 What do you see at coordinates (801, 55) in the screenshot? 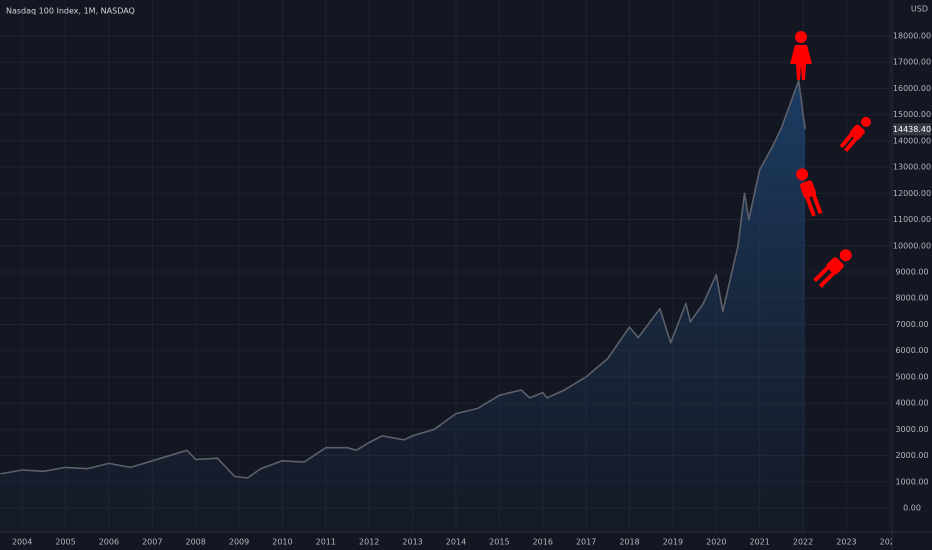
I see `figure-standing` at bounding box center [801, 55].